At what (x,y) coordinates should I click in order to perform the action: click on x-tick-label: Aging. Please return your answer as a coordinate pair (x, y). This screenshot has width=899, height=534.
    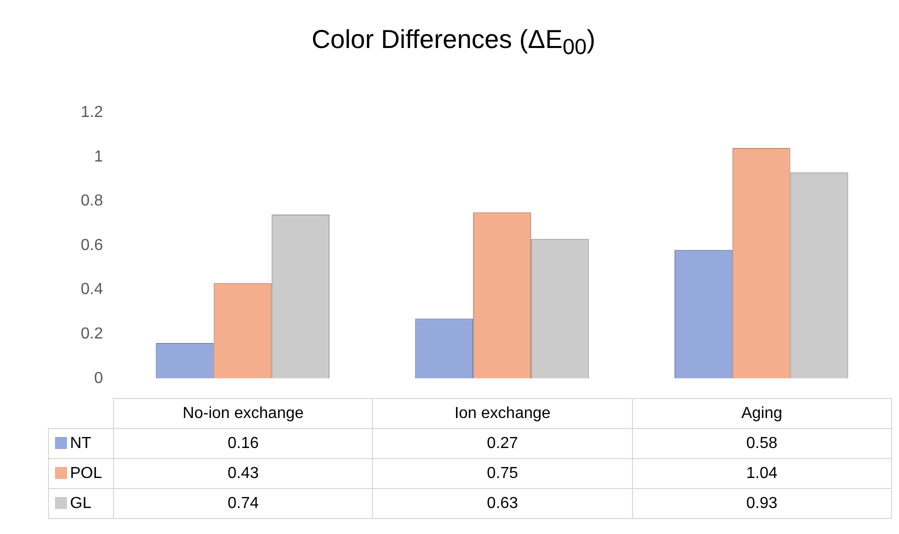
    Looking at the image, I should click on (762, 413).